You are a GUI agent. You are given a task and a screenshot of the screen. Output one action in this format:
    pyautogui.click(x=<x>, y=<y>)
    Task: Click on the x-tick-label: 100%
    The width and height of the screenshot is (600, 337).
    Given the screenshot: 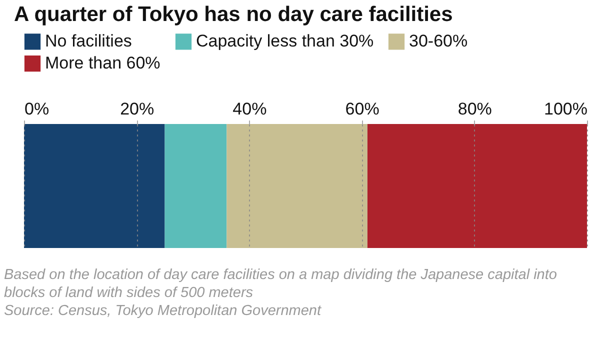 What is the action you would take?
    pyautogui.click(x=566, y=109)
    